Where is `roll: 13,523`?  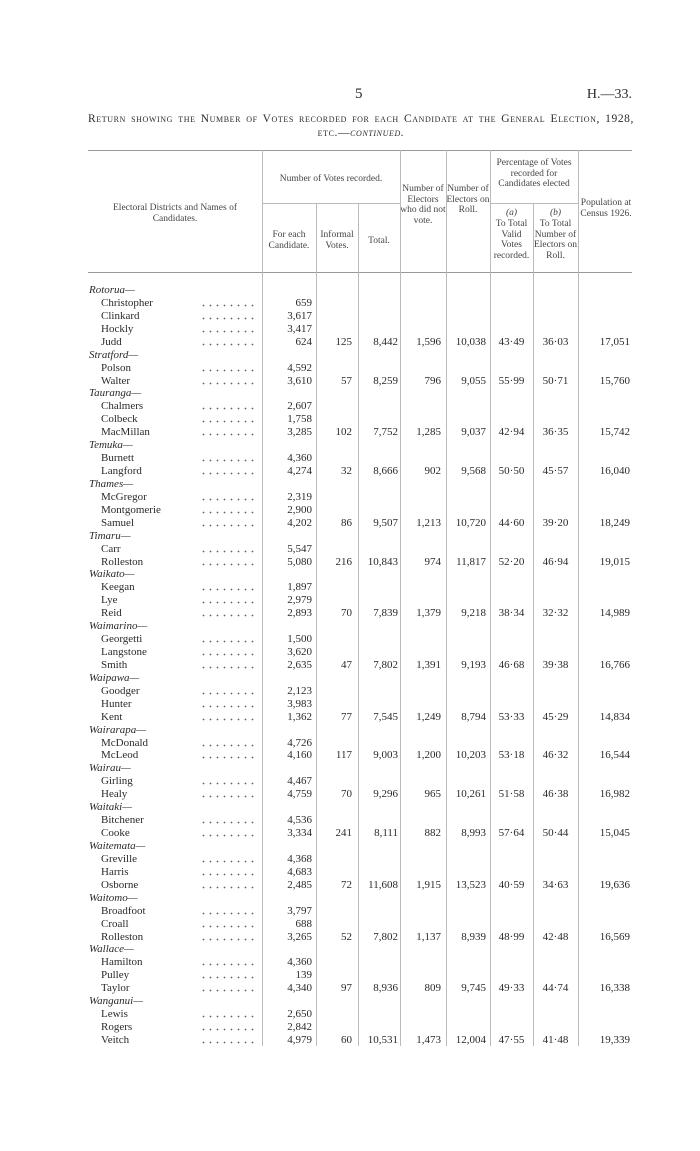
roll: 13,523 is located at coordinates (470, 884).